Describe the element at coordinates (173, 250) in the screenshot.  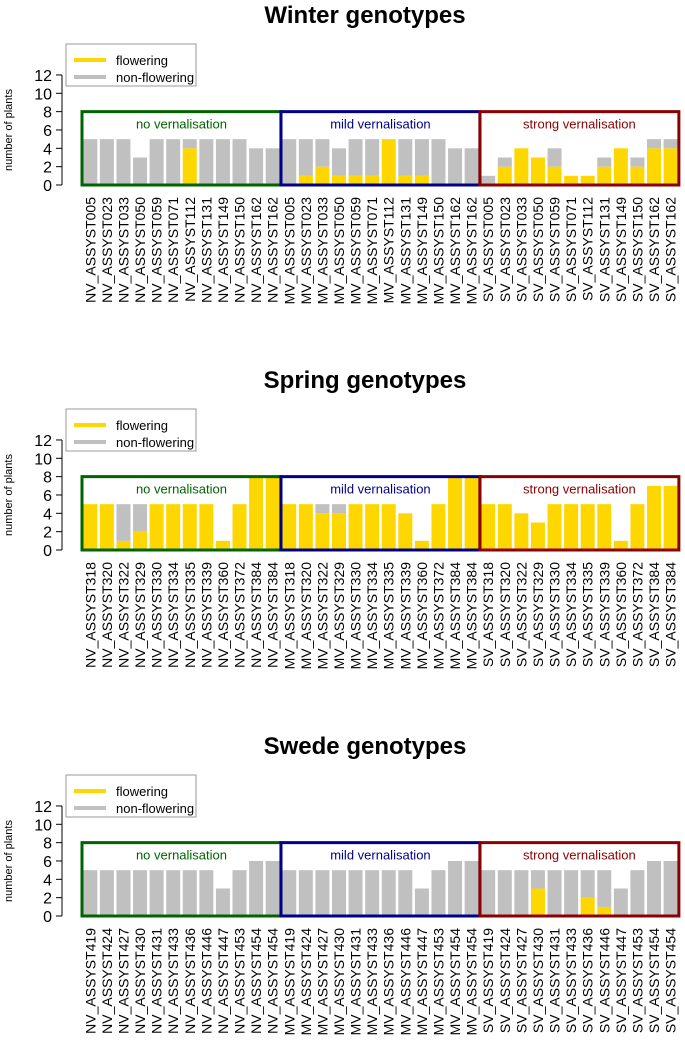
I see `x-tick-label: NV_ASSYST071` at that location.